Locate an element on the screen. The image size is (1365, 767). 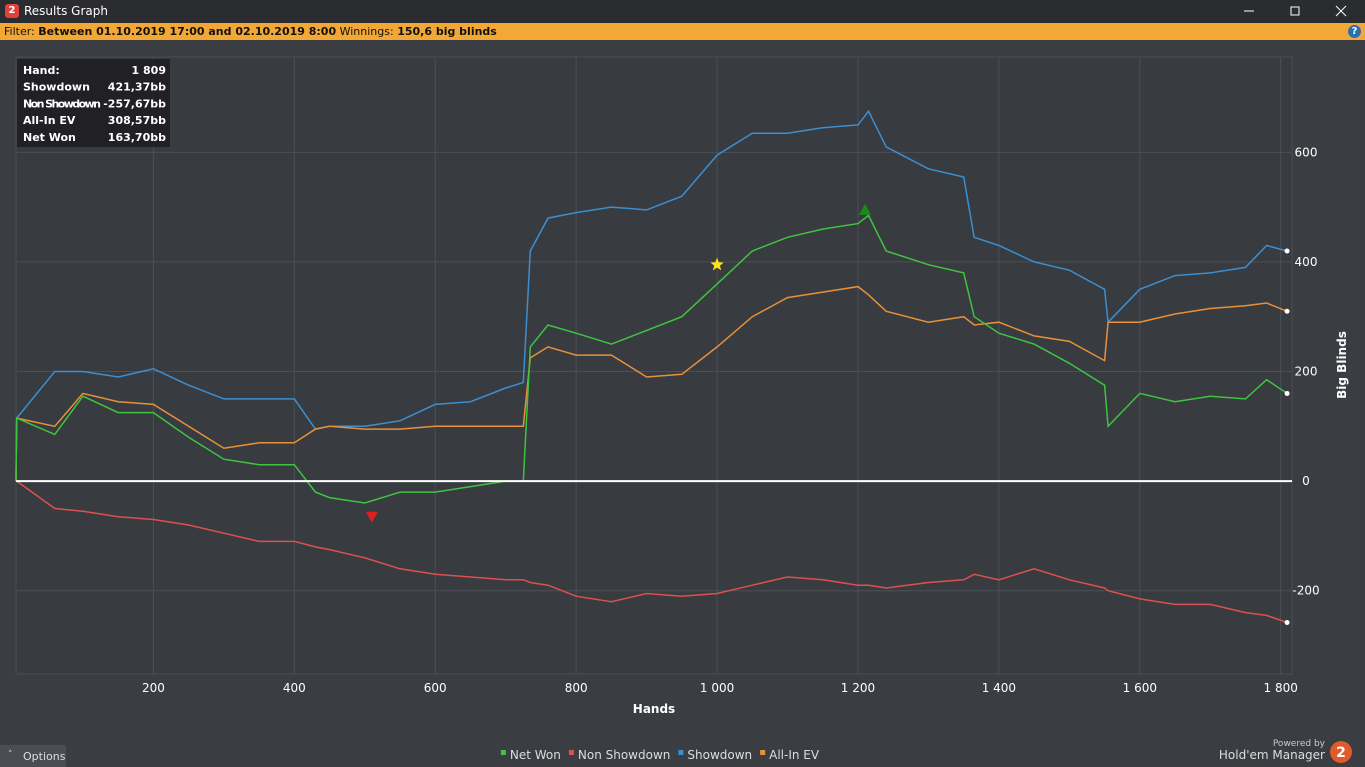
tooltip-label: Net Won is located at coordinates (49, 137).